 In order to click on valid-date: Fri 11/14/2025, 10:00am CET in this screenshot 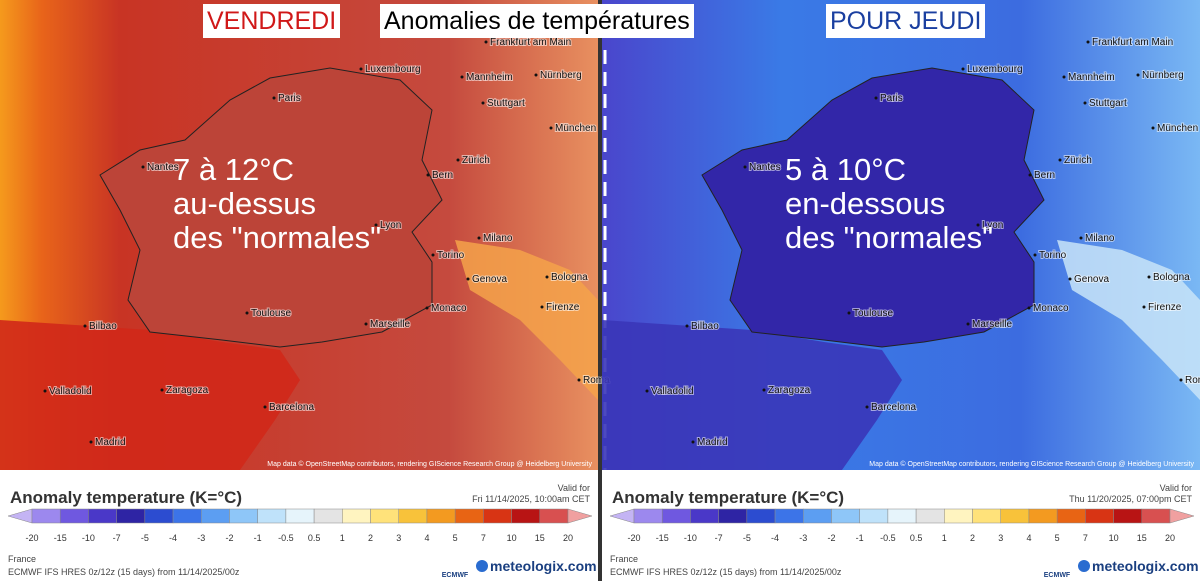, I will do `click(531, 499)`.